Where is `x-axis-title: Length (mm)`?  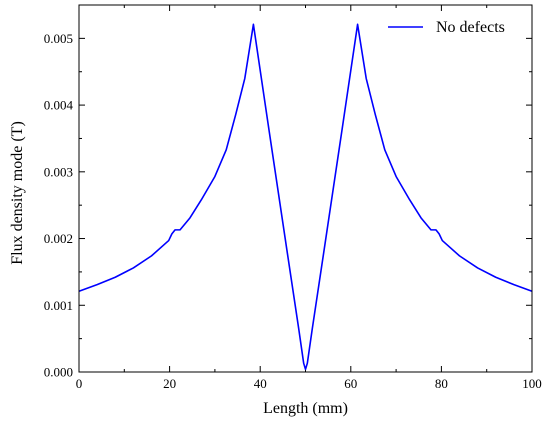
x-axis-title: Length (mm) is located at coordinates (305, 408).